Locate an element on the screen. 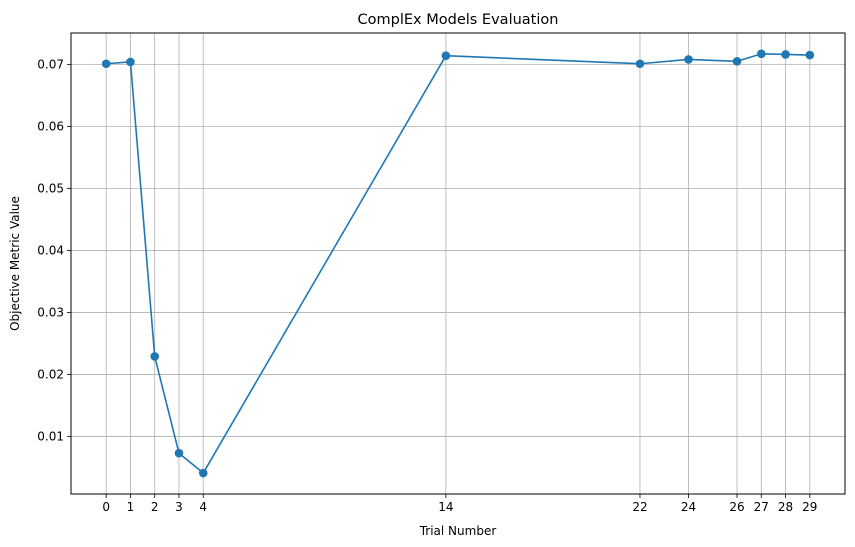  x-tick-label: 0 is located at coordinates (106, 507).